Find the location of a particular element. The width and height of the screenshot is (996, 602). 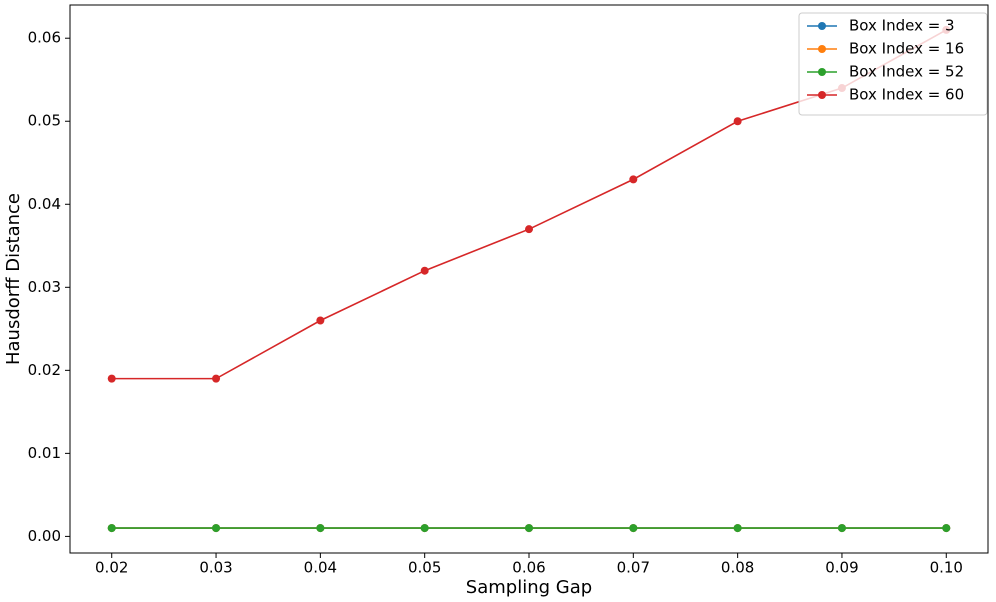

x-tick-label: 0.03 is located at coordinates (215, 568).